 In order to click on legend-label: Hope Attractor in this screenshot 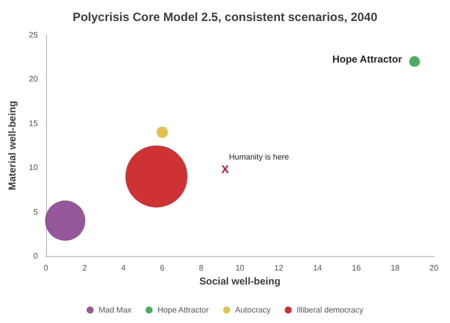, I will do `click(183, 310)`.